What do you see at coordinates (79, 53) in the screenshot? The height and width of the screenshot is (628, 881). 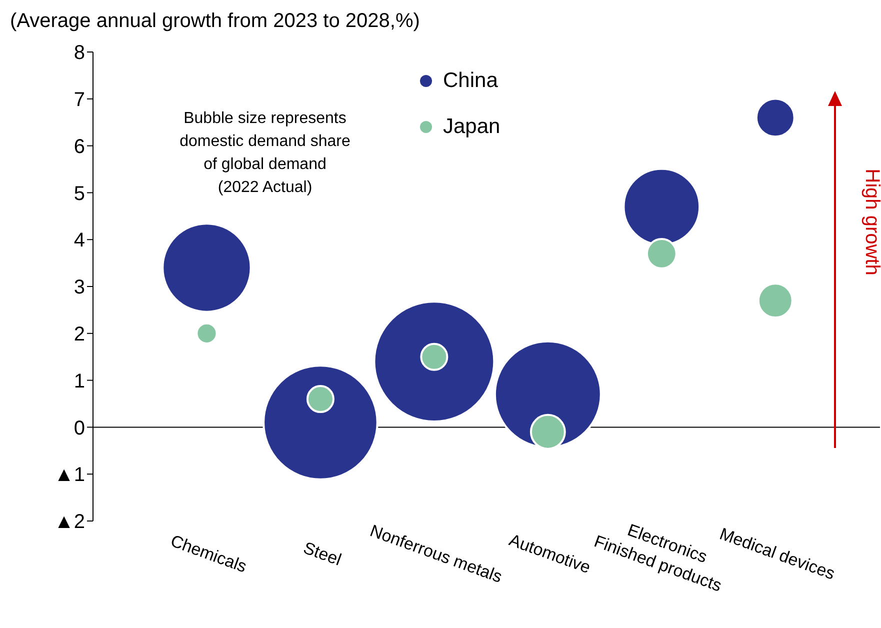 I see `y-tick-label: 8` at bounding box center [79, 53].